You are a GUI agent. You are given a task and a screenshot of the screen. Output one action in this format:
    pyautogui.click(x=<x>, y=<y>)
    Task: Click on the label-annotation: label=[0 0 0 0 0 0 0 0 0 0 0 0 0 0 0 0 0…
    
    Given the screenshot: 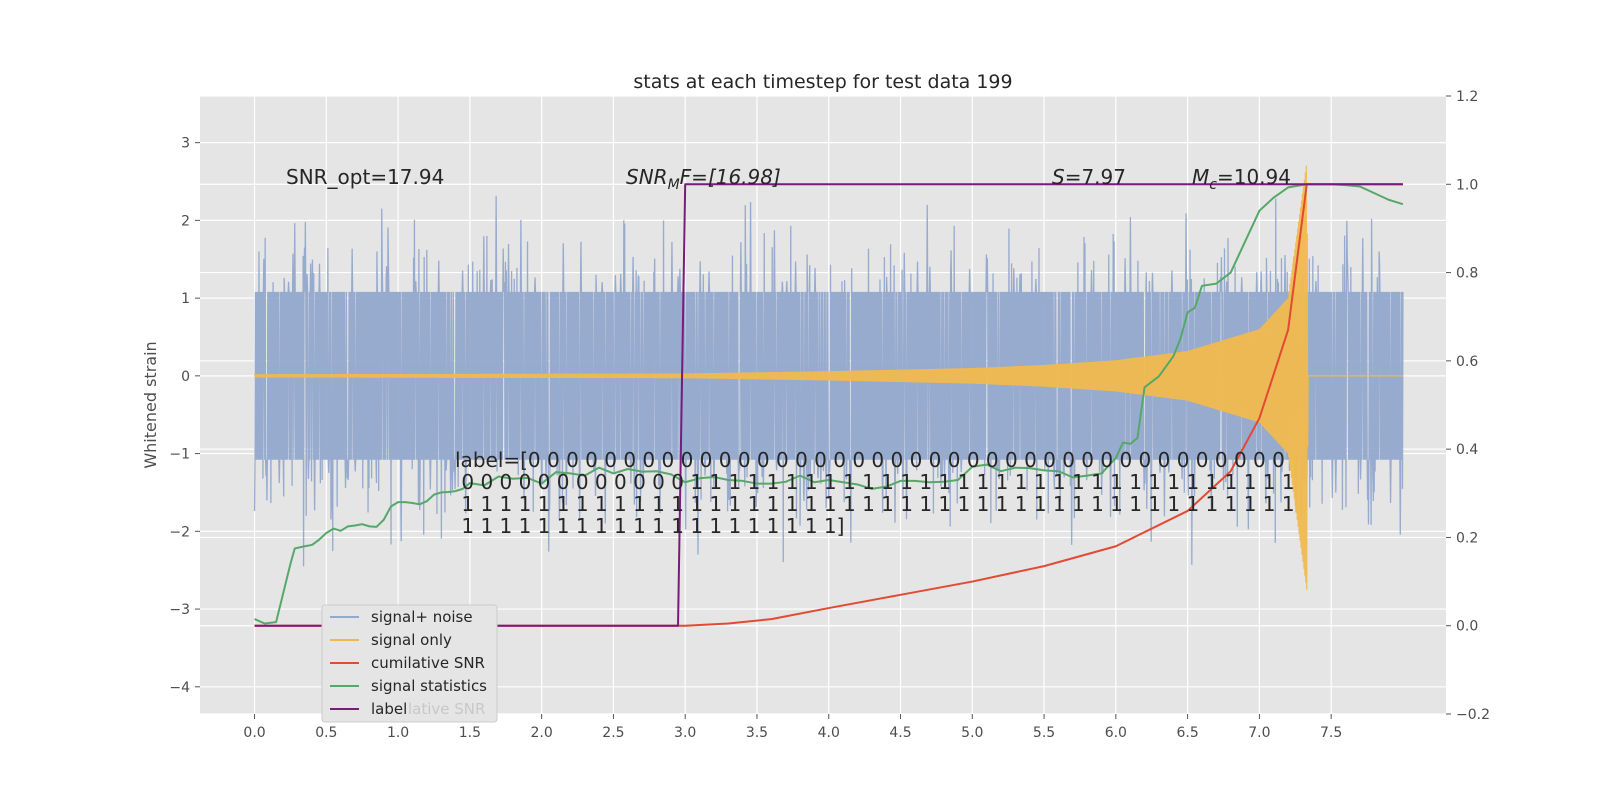 What is the action you would take?
    pyautogui.click(x=890, y=493)
    